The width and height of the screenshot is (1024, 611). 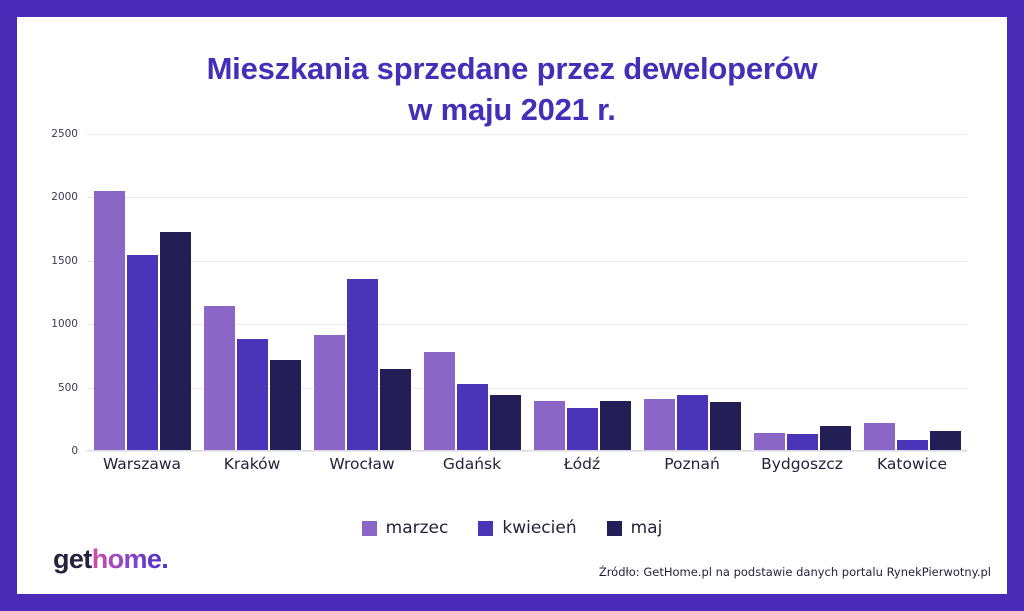 I want to click on legend-item: kwiecień, so click(x=527, y=528).